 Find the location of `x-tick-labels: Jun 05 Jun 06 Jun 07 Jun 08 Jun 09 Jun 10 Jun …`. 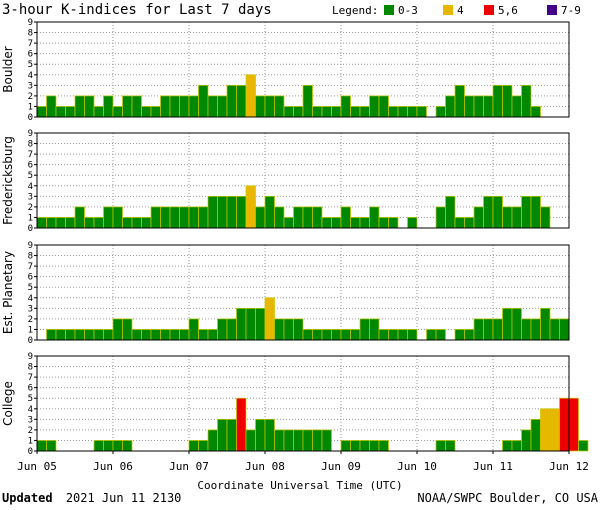

x-tick-labels: Jun 05 Jun 06 Jun 07 Jun 08 Jun 09 Jun 10 Jun … is located at coordinates (303, 462).